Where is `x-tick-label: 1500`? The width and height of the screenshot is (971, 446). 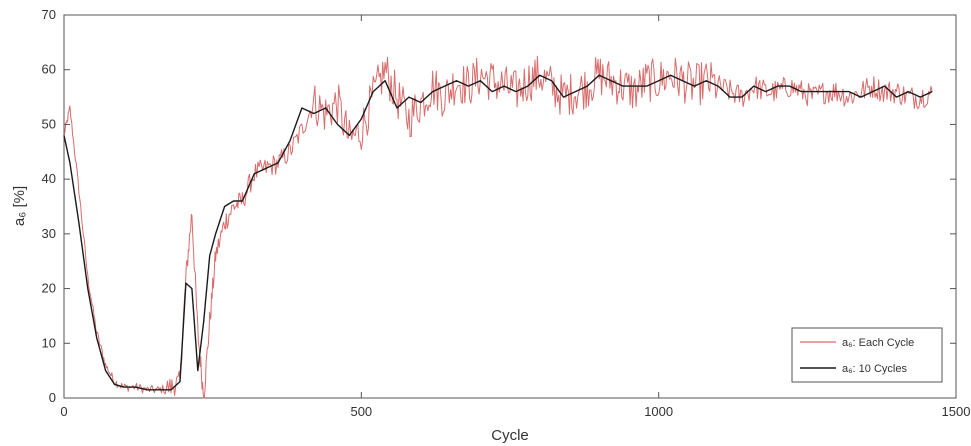 x-tick-label: 1500 is located at coordinates (956, 411).